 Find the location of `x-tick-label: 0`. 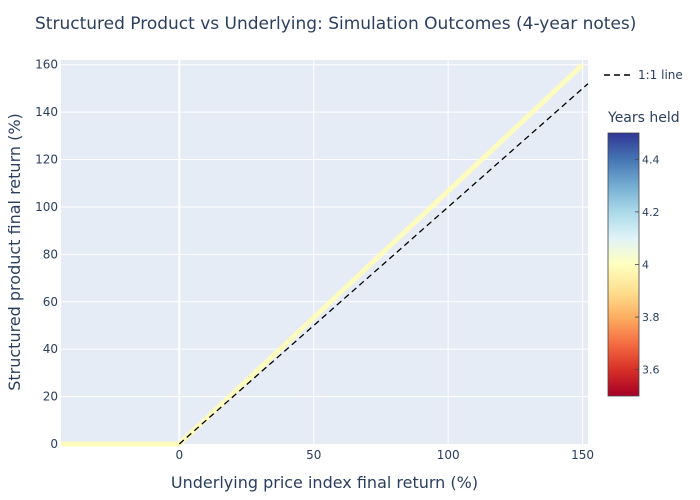

x-tick-label: 0 is located at coordinates (179, 455).